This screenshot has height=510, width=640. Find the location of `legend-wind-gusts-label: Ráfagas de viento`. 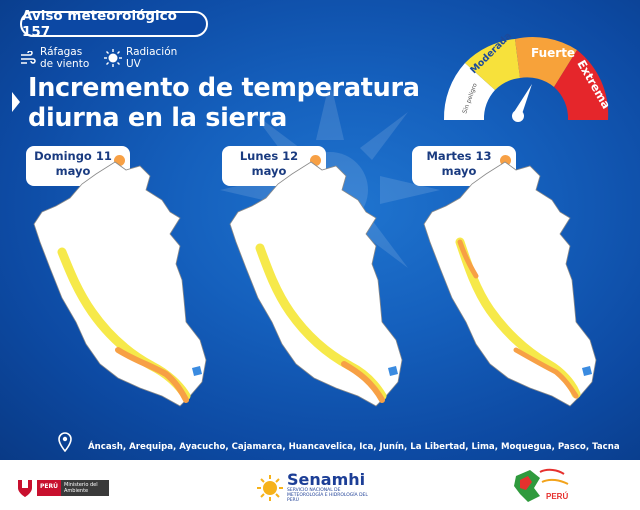

legend-wind-gusts-label: Ráfagas de viento is located at coordinates (65, 58).